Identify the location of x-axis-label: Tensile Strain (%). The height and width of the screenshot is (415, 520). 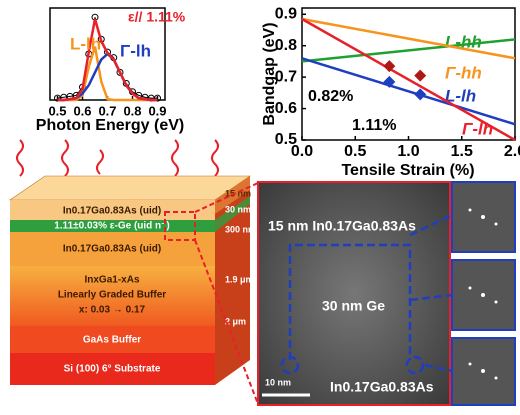
(407, 170).